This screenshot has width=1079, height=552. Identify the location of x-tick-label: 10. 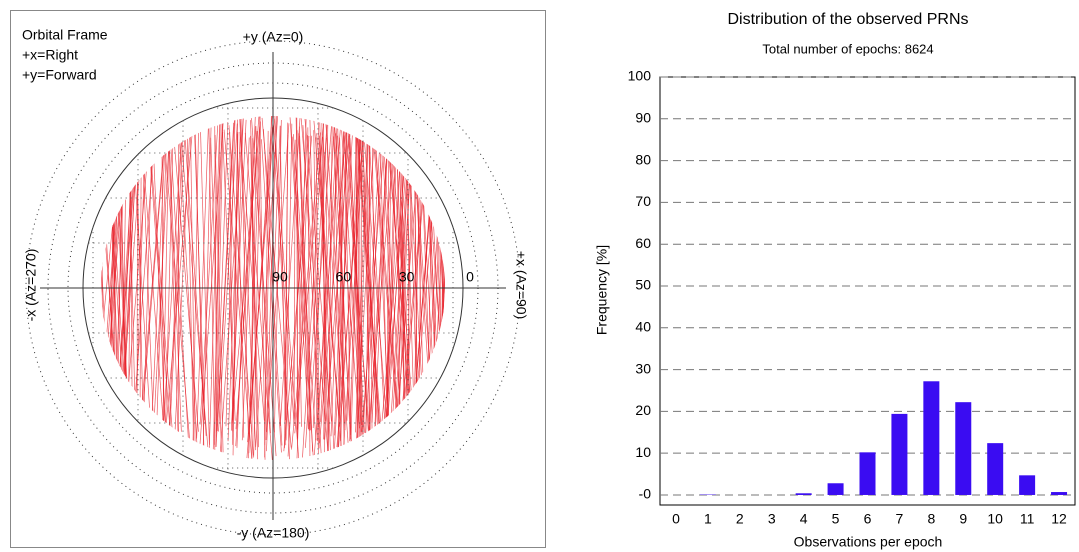
(995, 519).